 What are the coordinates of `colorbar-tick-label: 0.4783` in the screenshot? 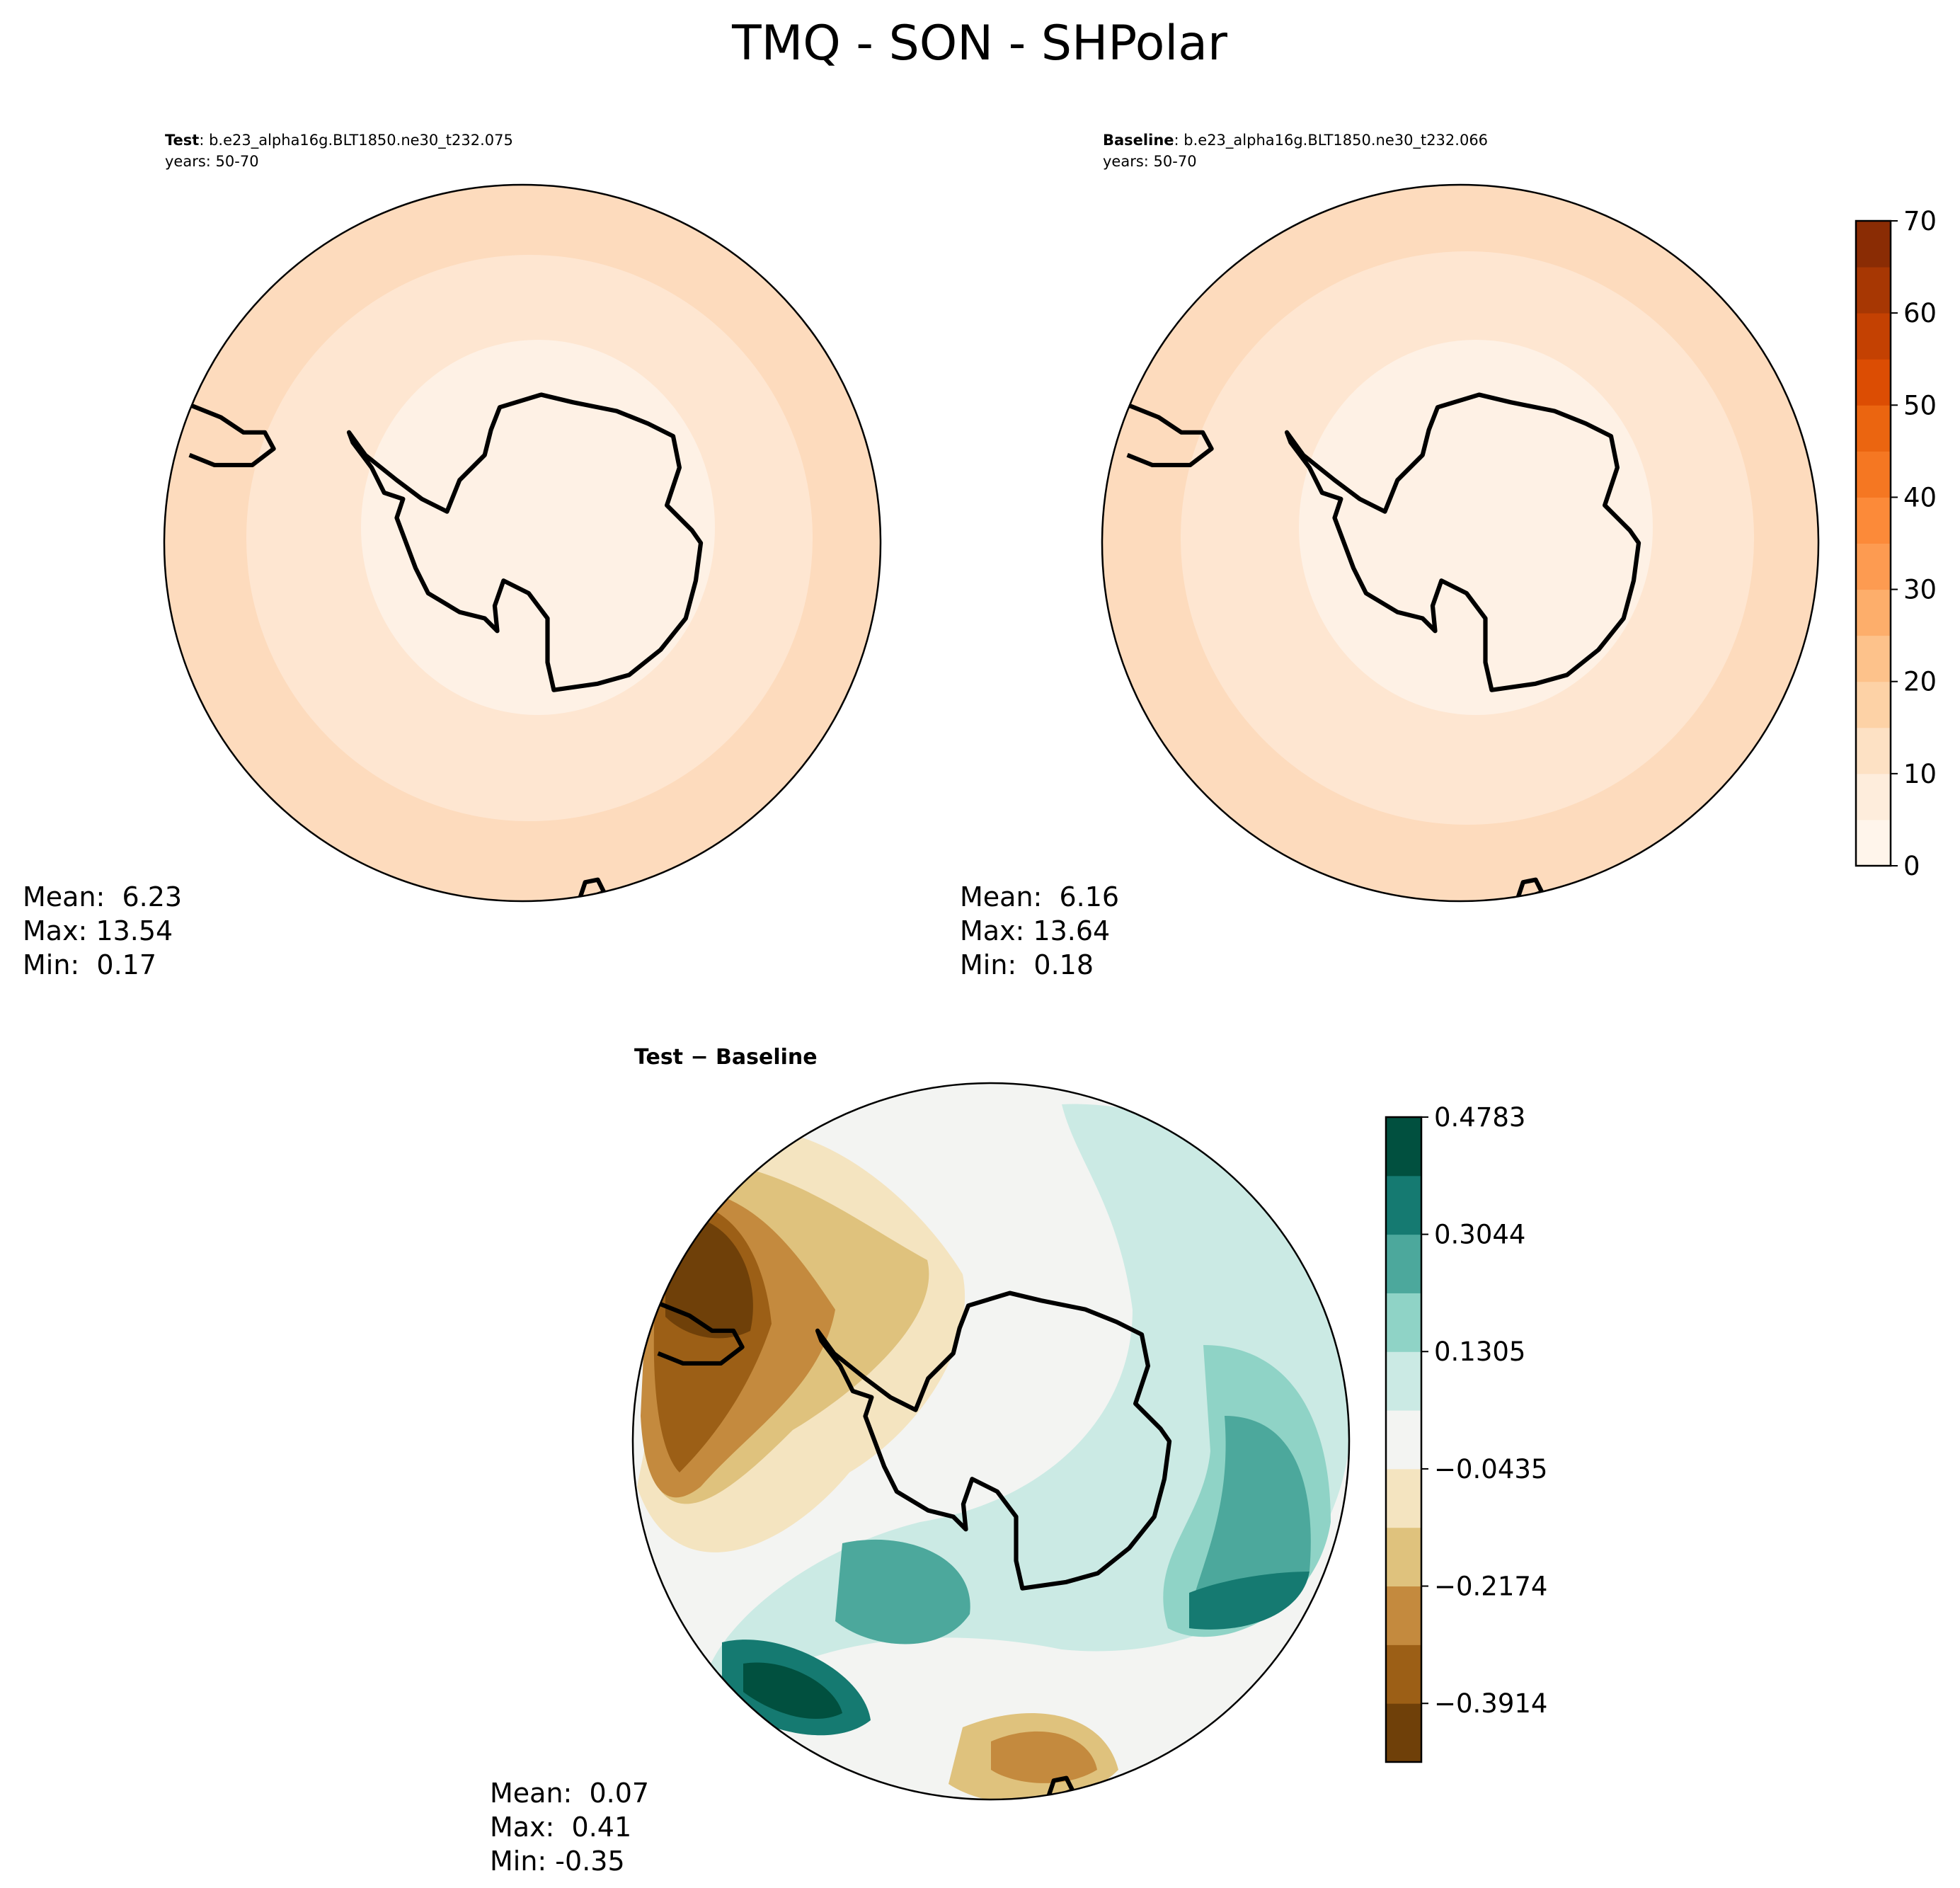 It's located at (1479, 1118).